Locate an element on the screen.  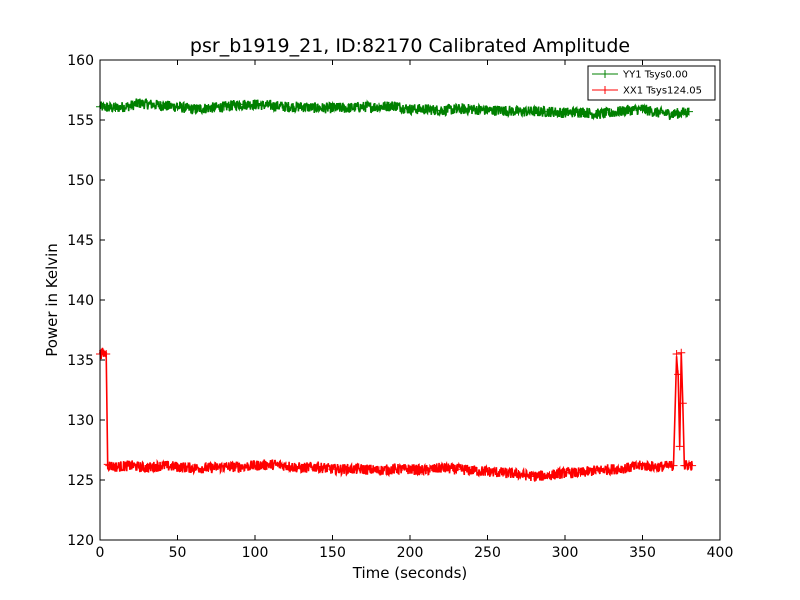
legend-box is located at coordinates (651, 83).